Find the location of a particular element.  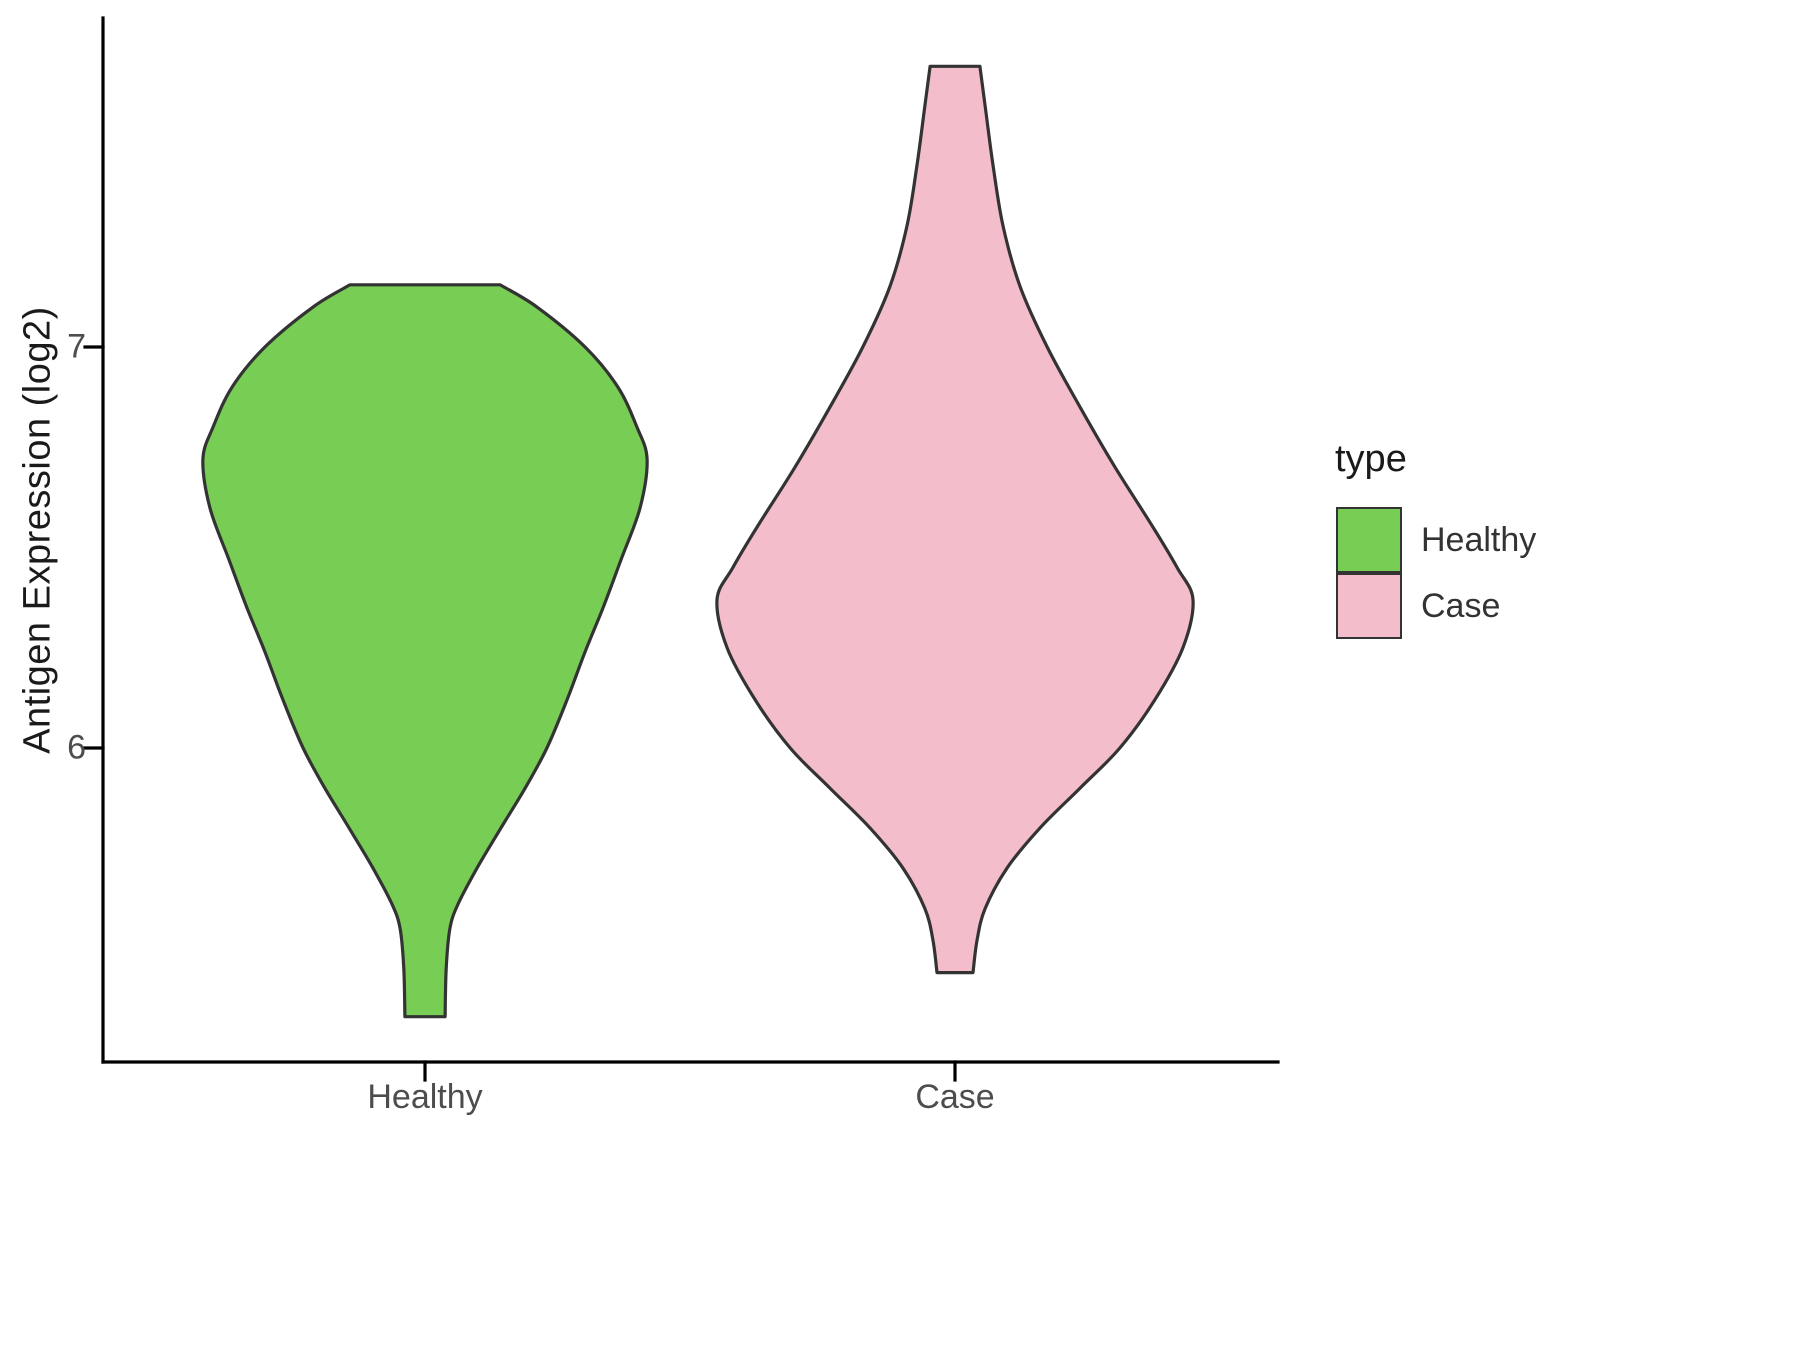

legend-key-case-rect is located at coordinates (1369, 606).